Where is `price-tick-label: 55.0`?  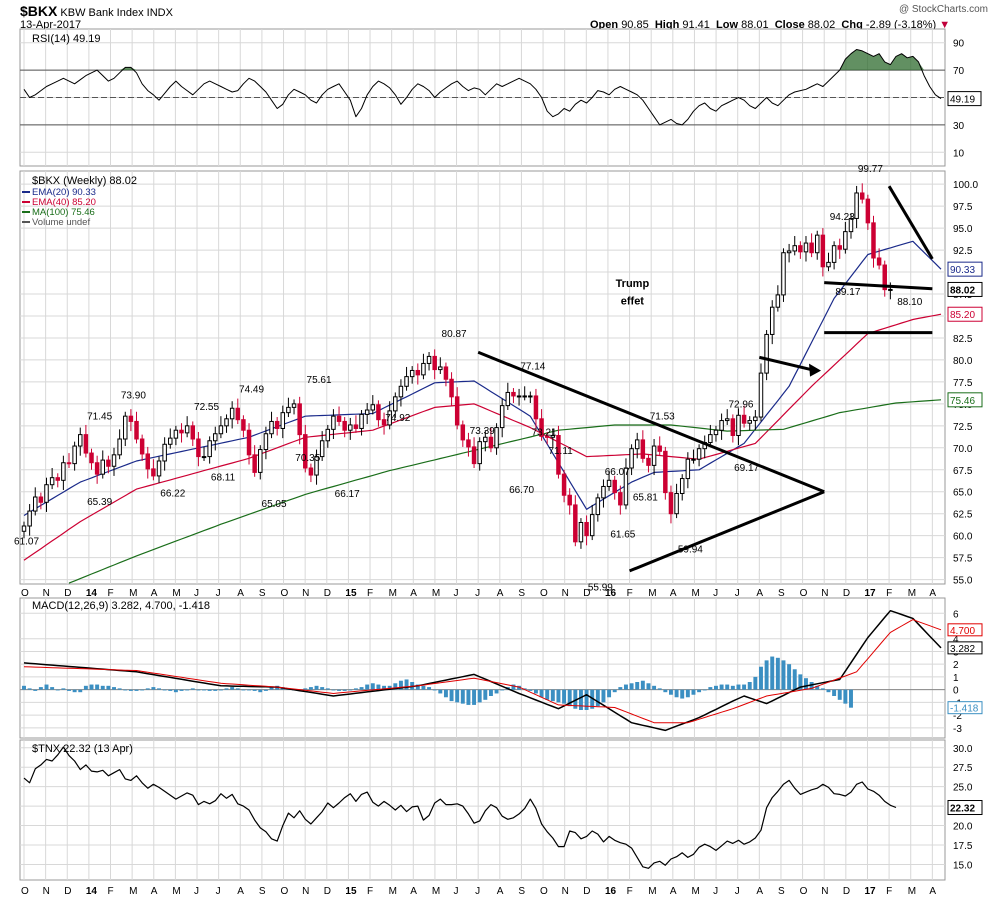 price-tick-label: 55.0 is located at coordinates (963, 581).